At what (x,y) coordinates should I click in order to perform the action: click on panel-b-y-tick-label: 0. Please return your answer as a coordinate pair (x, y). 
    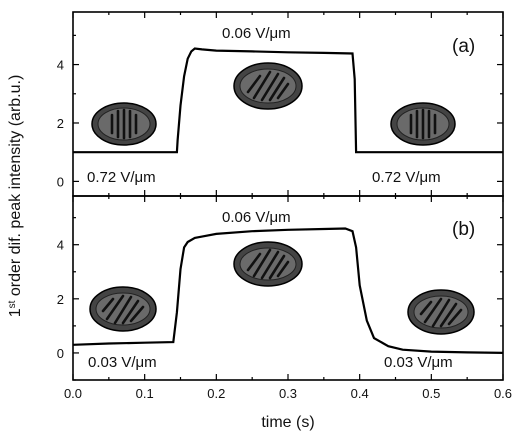
    Looking at the image, I should click on (60, 353).